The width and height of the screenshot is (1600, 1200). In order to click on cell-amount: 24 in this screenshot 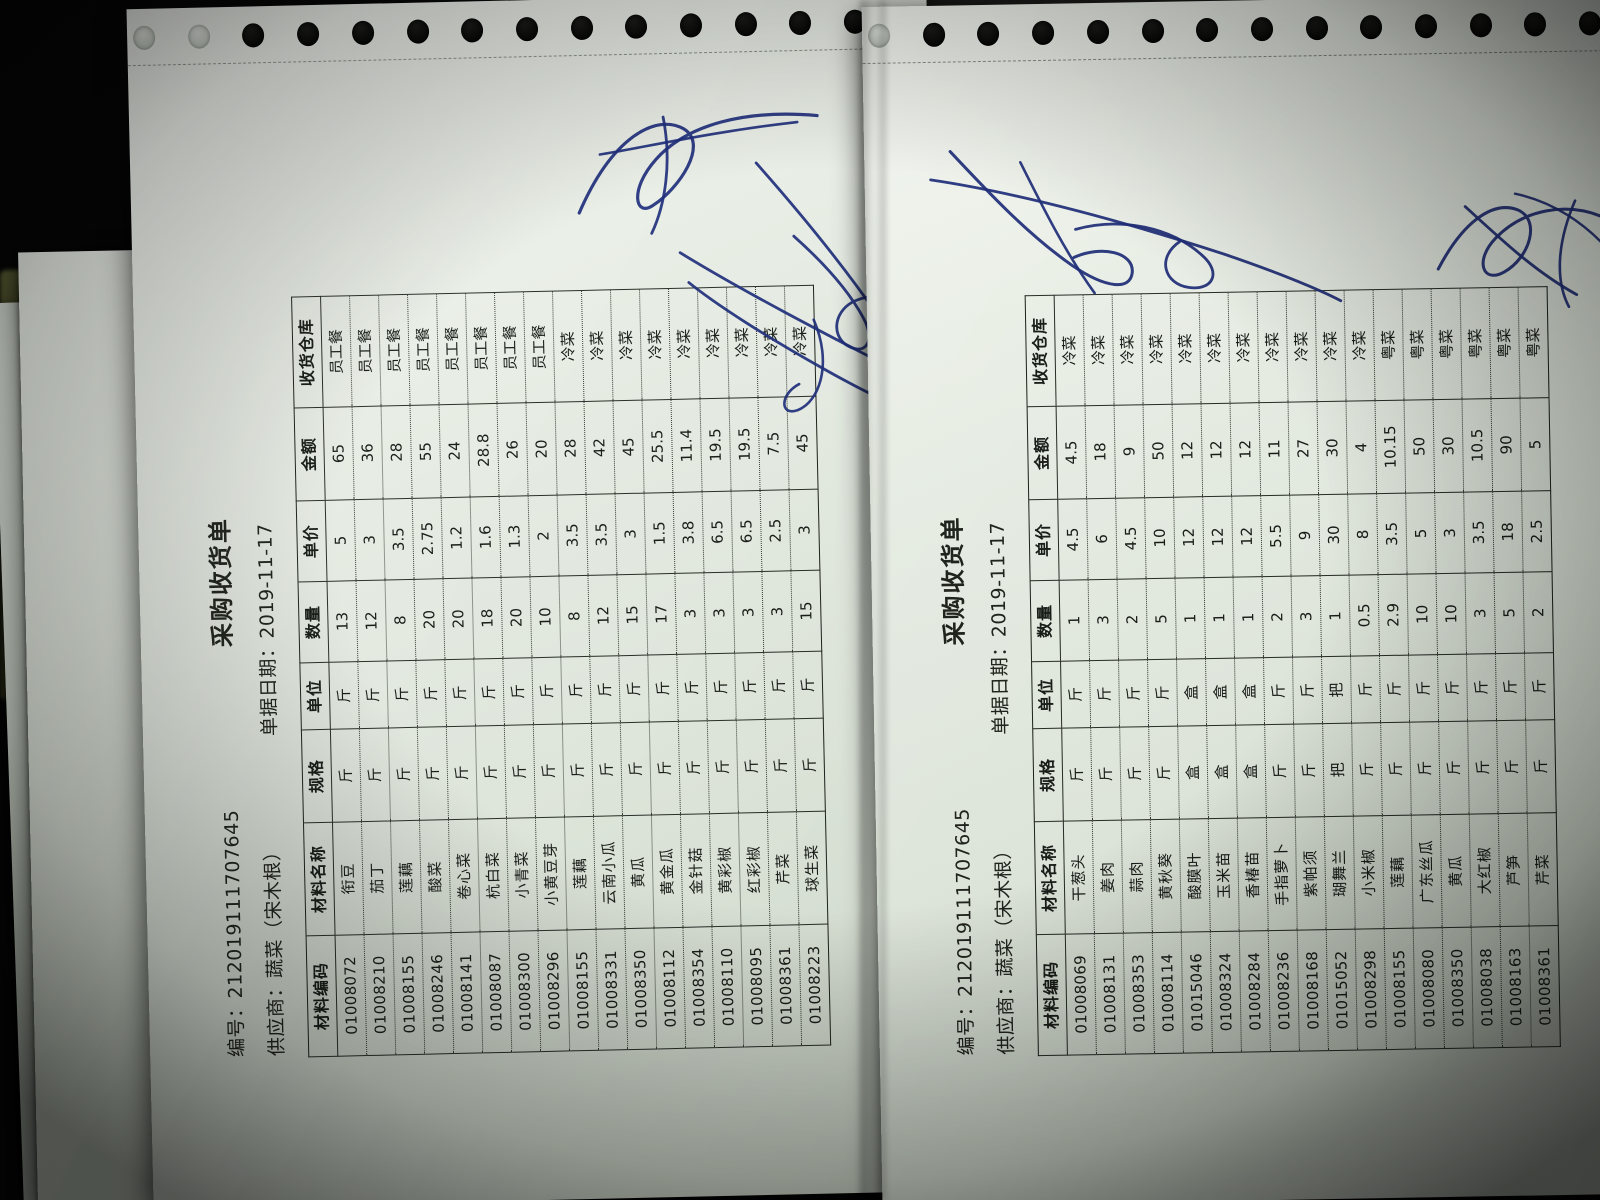, I will do `click(455, 451)`.